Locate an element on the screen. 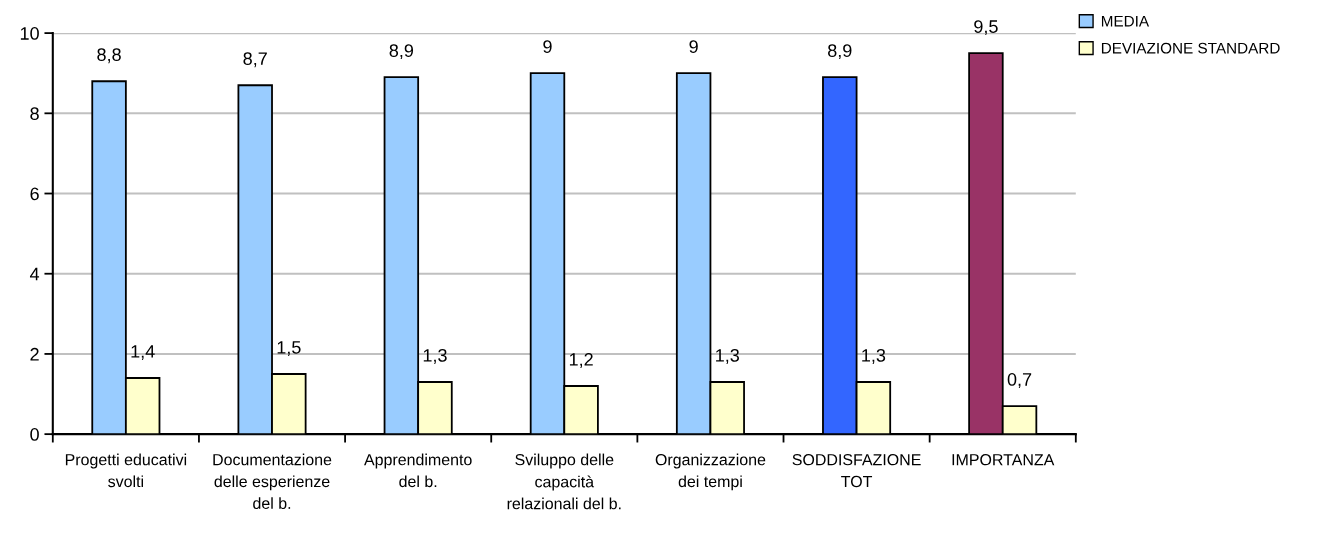 The height and width of the screenshot is (534, 1320). legend-label: DEVIAZIONE STANDARD is located at coordinates (1190, 48).